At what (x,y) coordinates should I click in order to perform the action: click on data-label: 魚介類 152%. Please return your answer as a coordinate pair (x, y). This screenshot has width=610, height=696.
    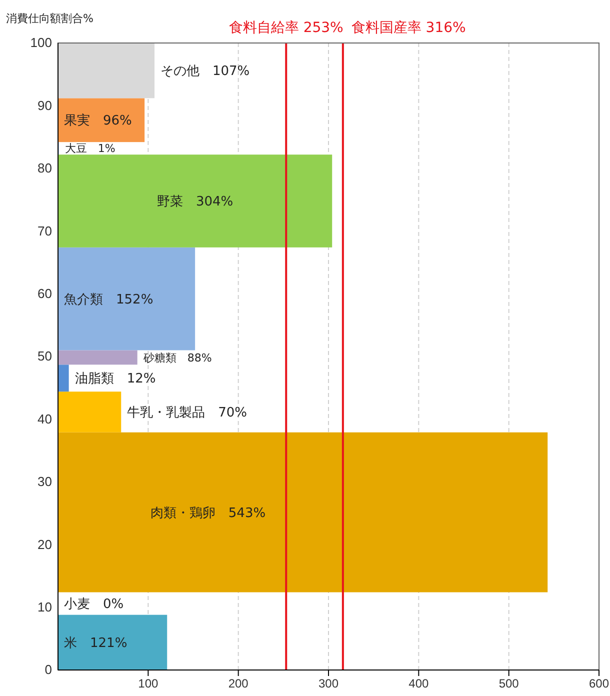
    Looking at the image, I should click on (109, 300).